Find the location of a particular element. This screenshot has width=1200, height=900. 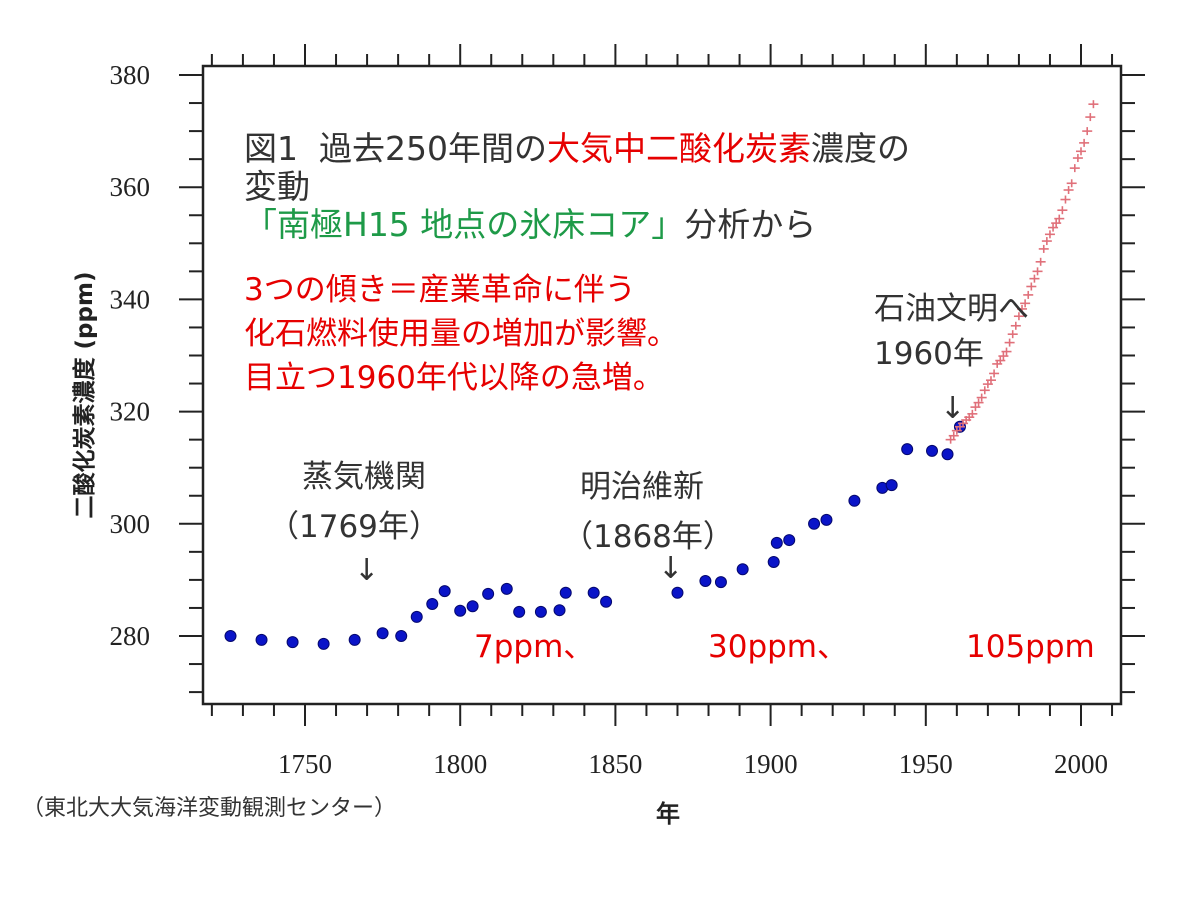

x-tick-label: 1750 is located at coordinates (305, 764).